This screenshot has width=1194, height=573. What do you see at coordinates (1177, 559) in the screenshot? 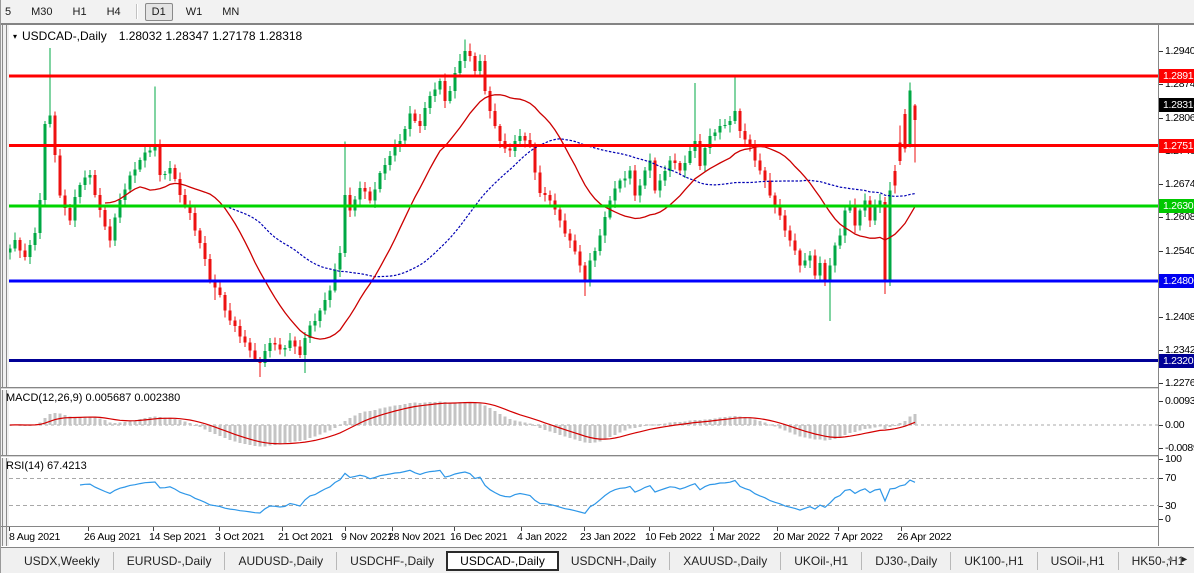
I see `tab-scroll-arrows: ◄ ►` at bounding box center [1177, 559].